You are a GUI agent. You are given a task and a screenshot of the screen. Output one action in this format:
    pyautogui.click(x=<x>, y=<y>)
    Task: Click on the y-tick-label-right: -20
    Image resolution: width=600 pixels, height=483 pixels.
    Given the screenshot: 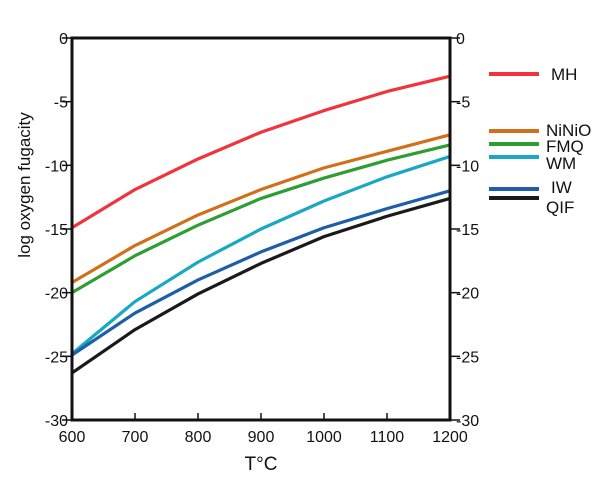 What is the action you would take?
    pyautogui.click(x=467, y=294)
    